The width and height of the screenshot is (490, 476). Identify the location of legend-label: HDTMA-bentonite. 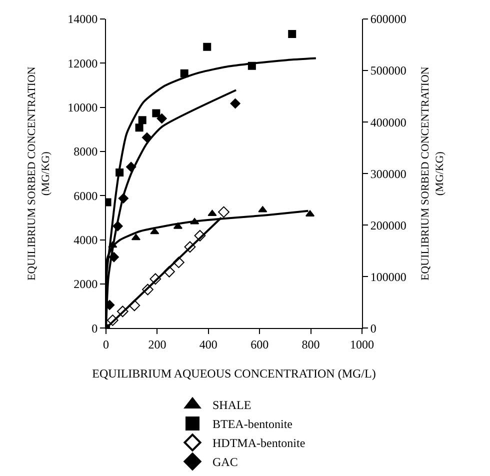
(259, 443).